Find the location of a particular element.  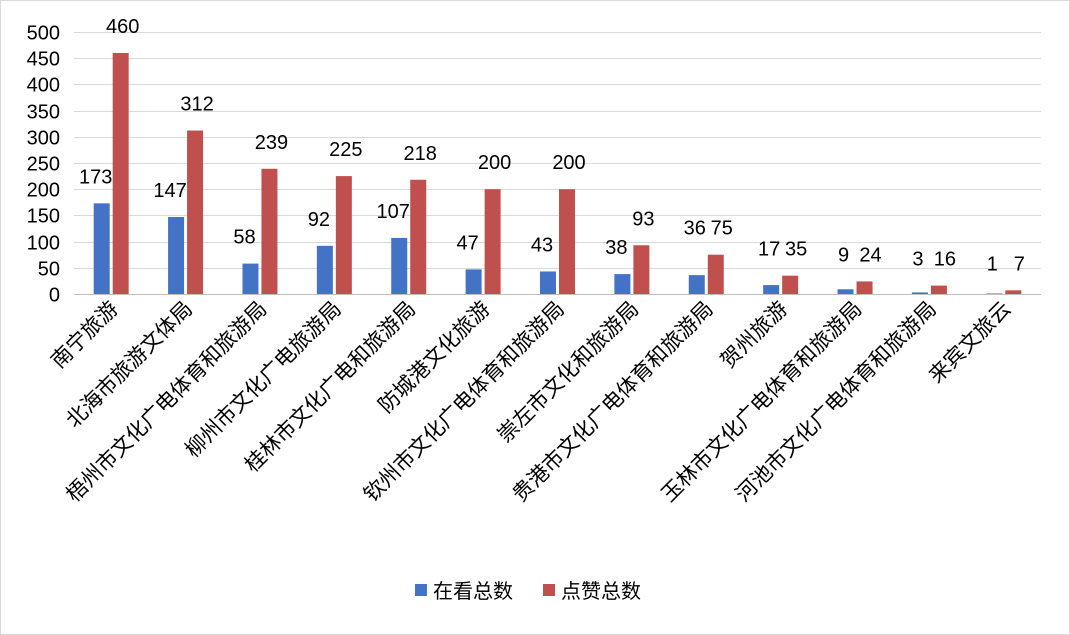

legend: 在看总数 点赞总数 is located at coordinates (528, 591).